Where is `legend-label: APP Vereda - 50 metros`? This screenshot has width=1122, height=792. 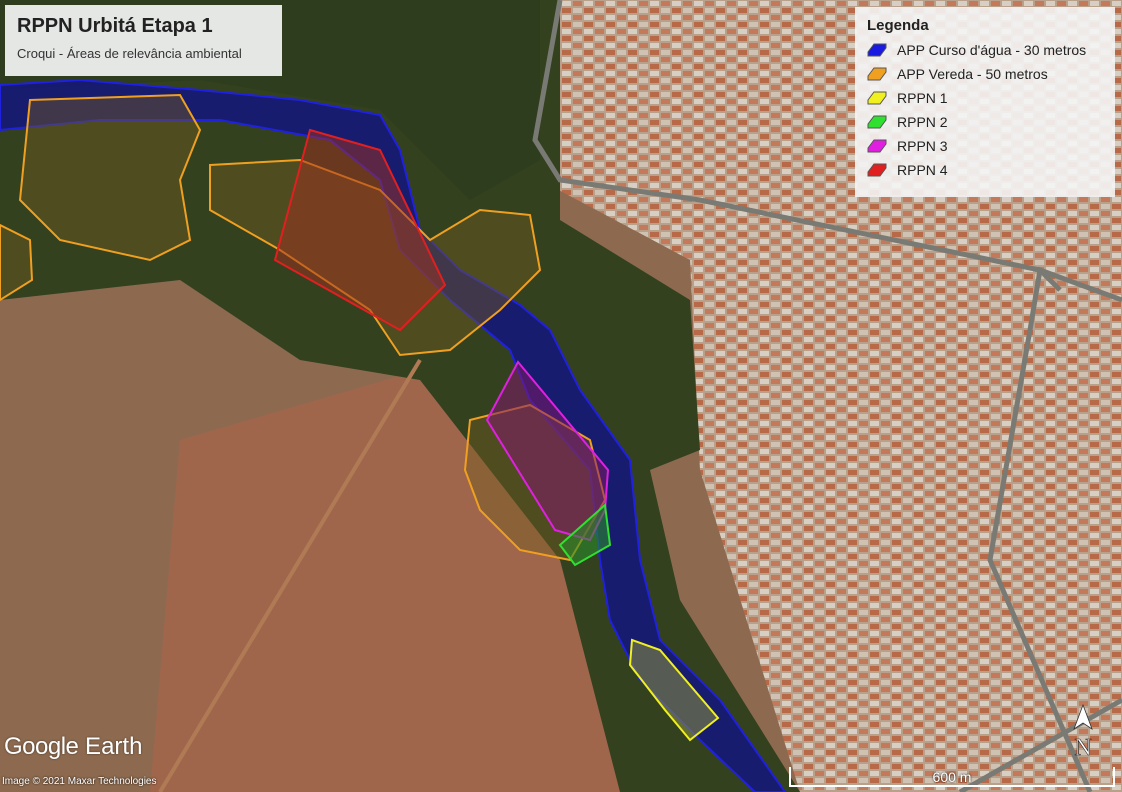 legend-label: APP Vereda - 50 metros is located at coordinates (972, 74).